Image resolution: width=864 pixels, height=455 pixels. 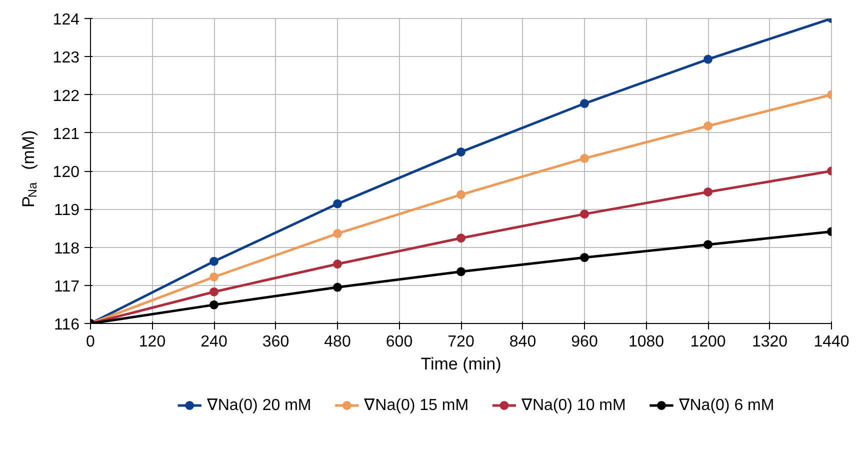 I want to click on x-tick-label: 0, so click(x=91, y=342).